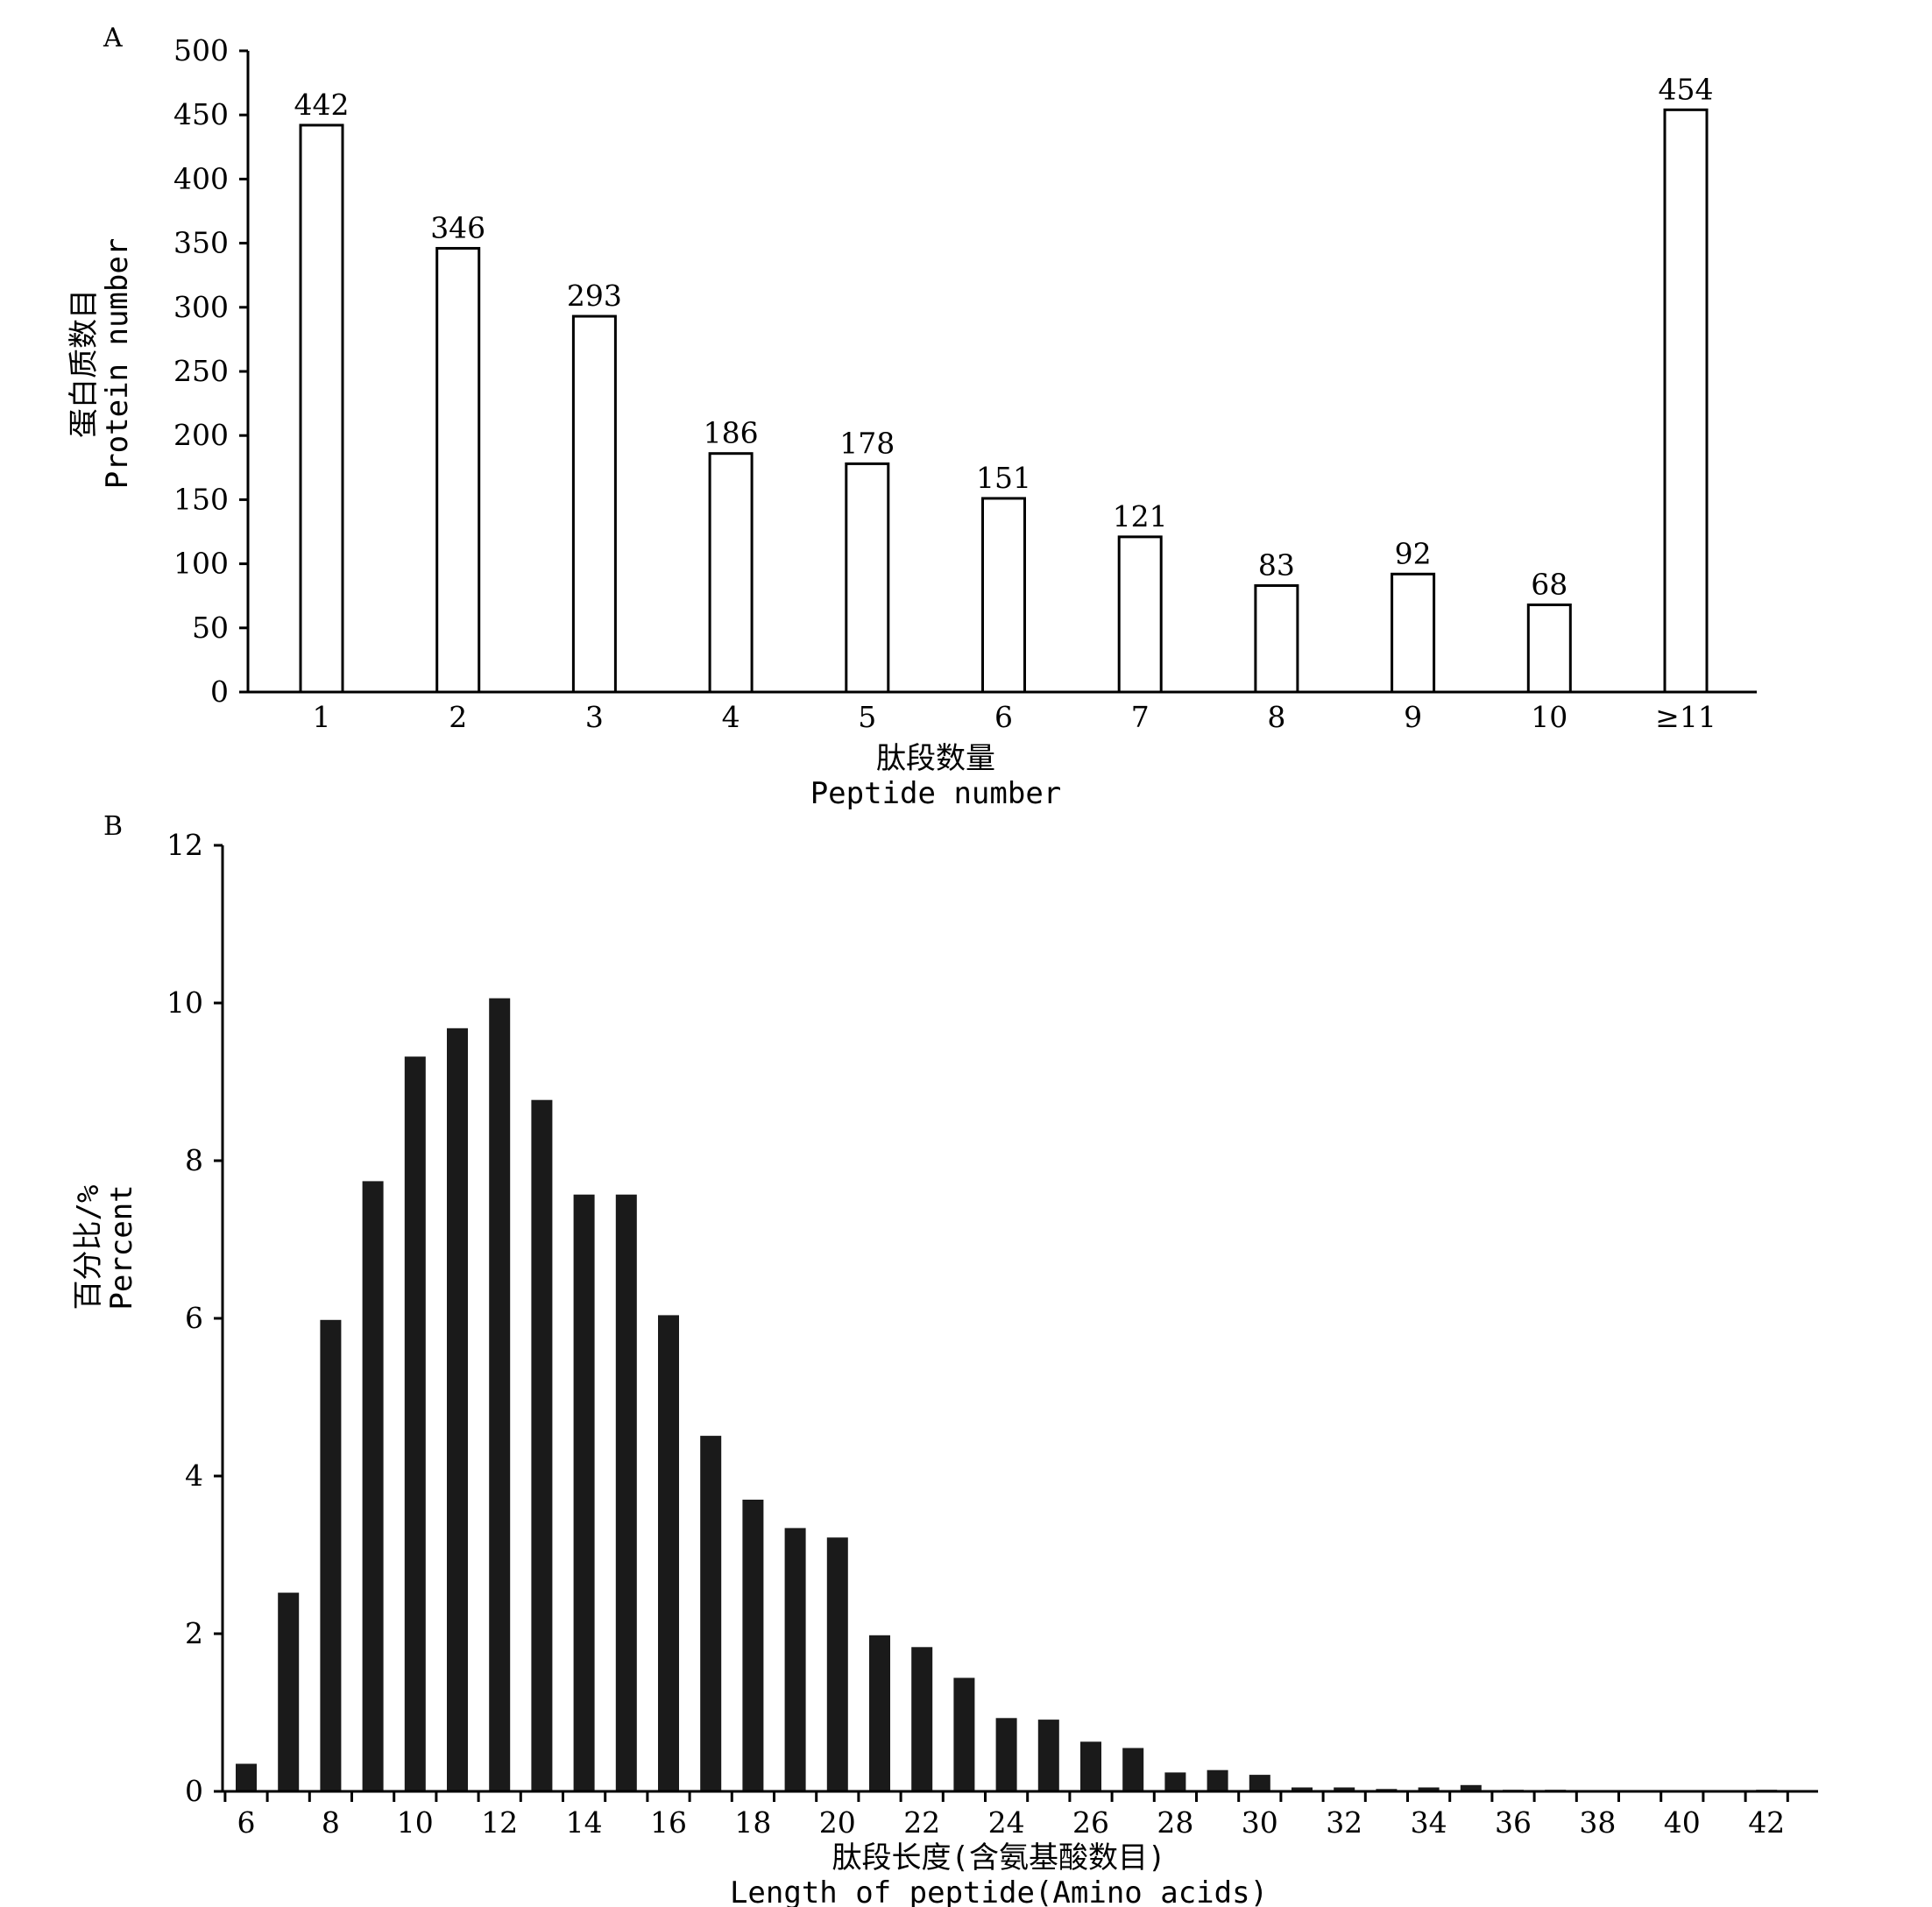 The image size is (1932, 1907). Describe the element at coordinates (194, 1476) in the screenshot. I see `panel-b-y-tick-label: 4` at that location.